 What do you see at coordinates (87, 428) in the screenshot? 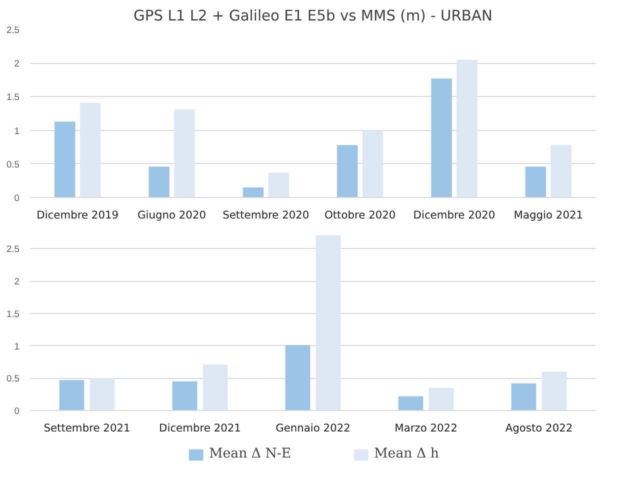
I see `x-tick-label: Settembre 2021` at bounding box center [87, 428].